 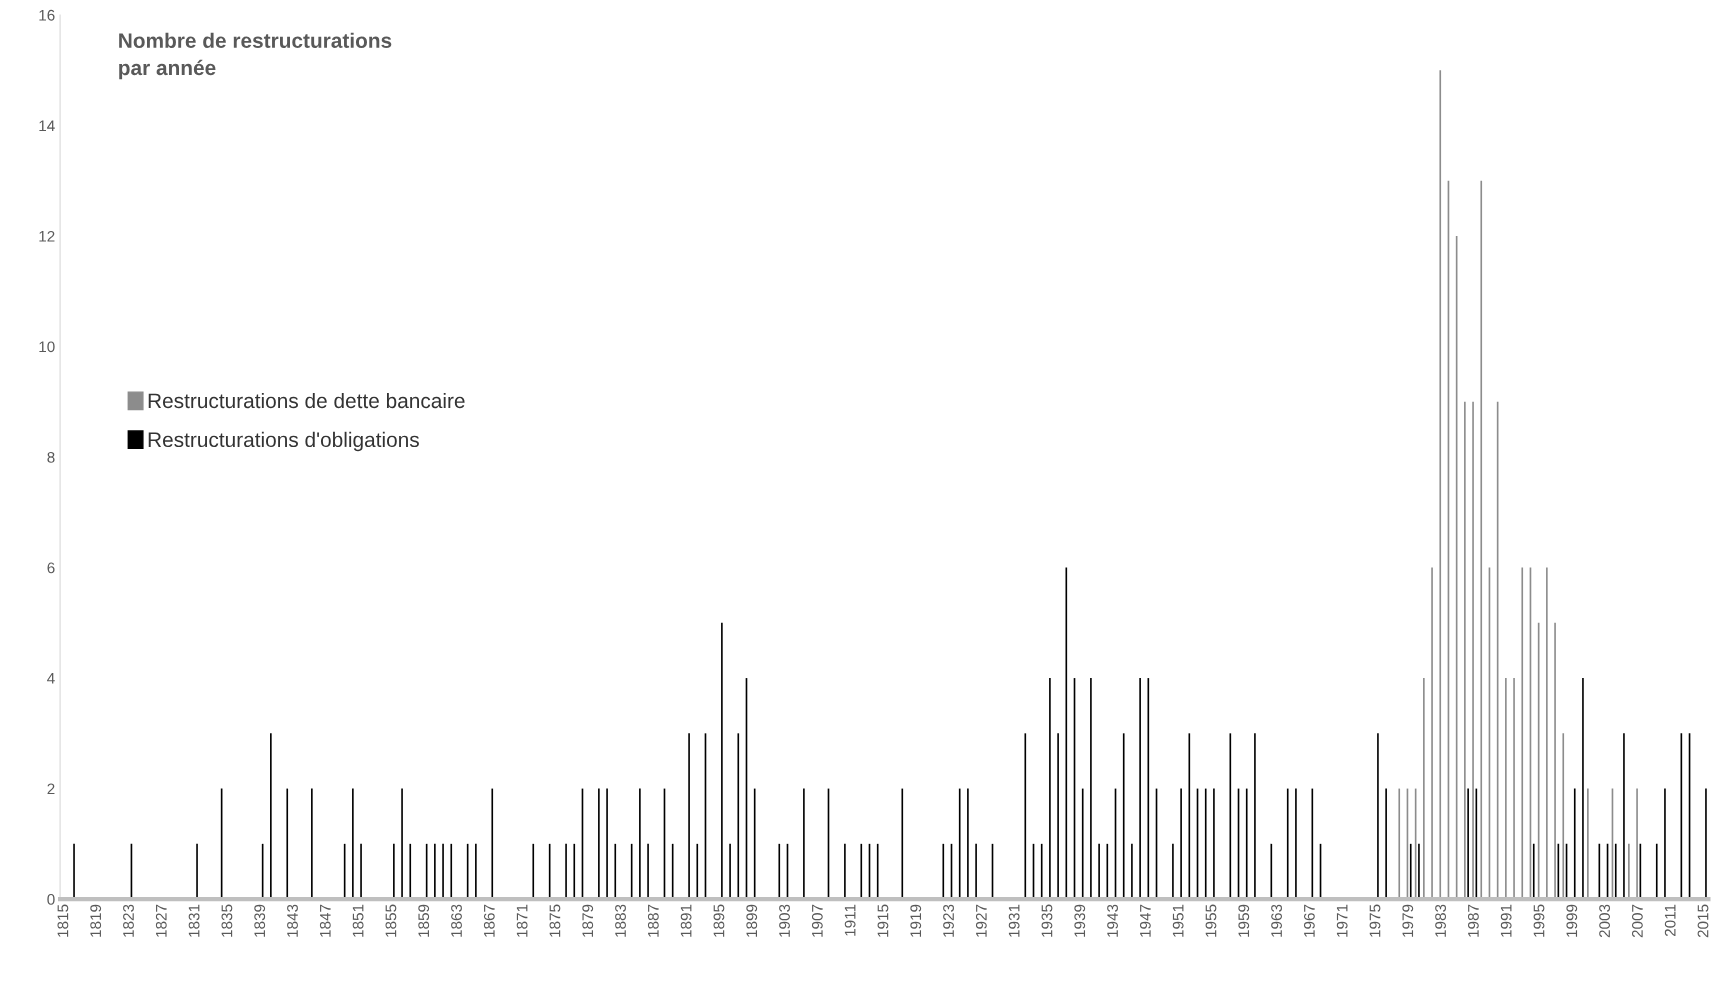 I want to click on x-tick-label: 1991, so click(x=1506, y=920).